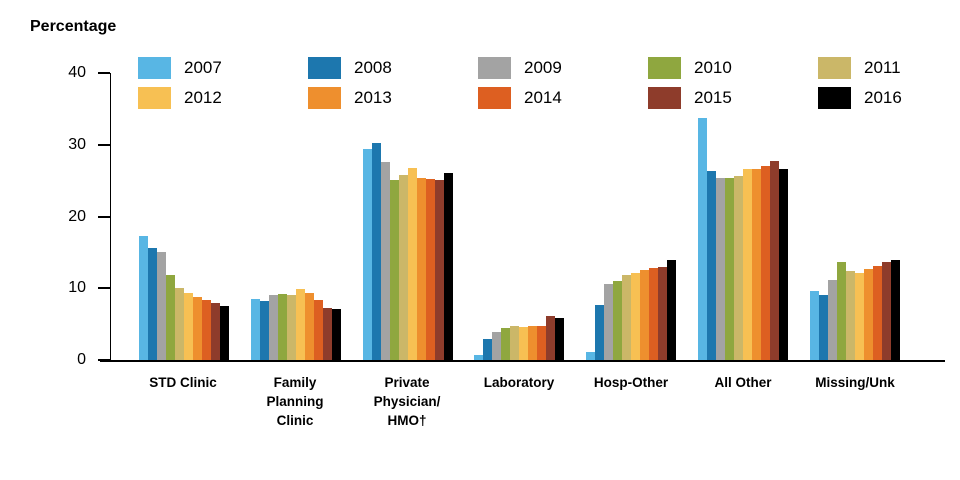 The height and width of the screenshot is (480, 960). What do you see at coordinates (889, 97) in the screenshot?
I see `legend-item-2016: 2016` at bounding box center [889, 97].